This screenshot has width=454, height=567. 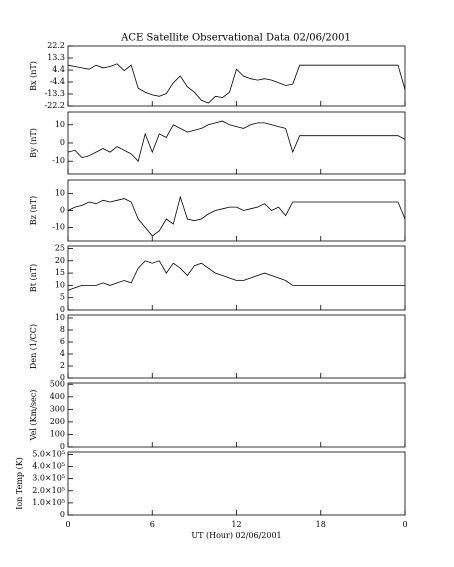 What do you see at coordinates (60, 247) in the screenshot?
I see `y-tick-label: 25` at bounding box center [60, 247].